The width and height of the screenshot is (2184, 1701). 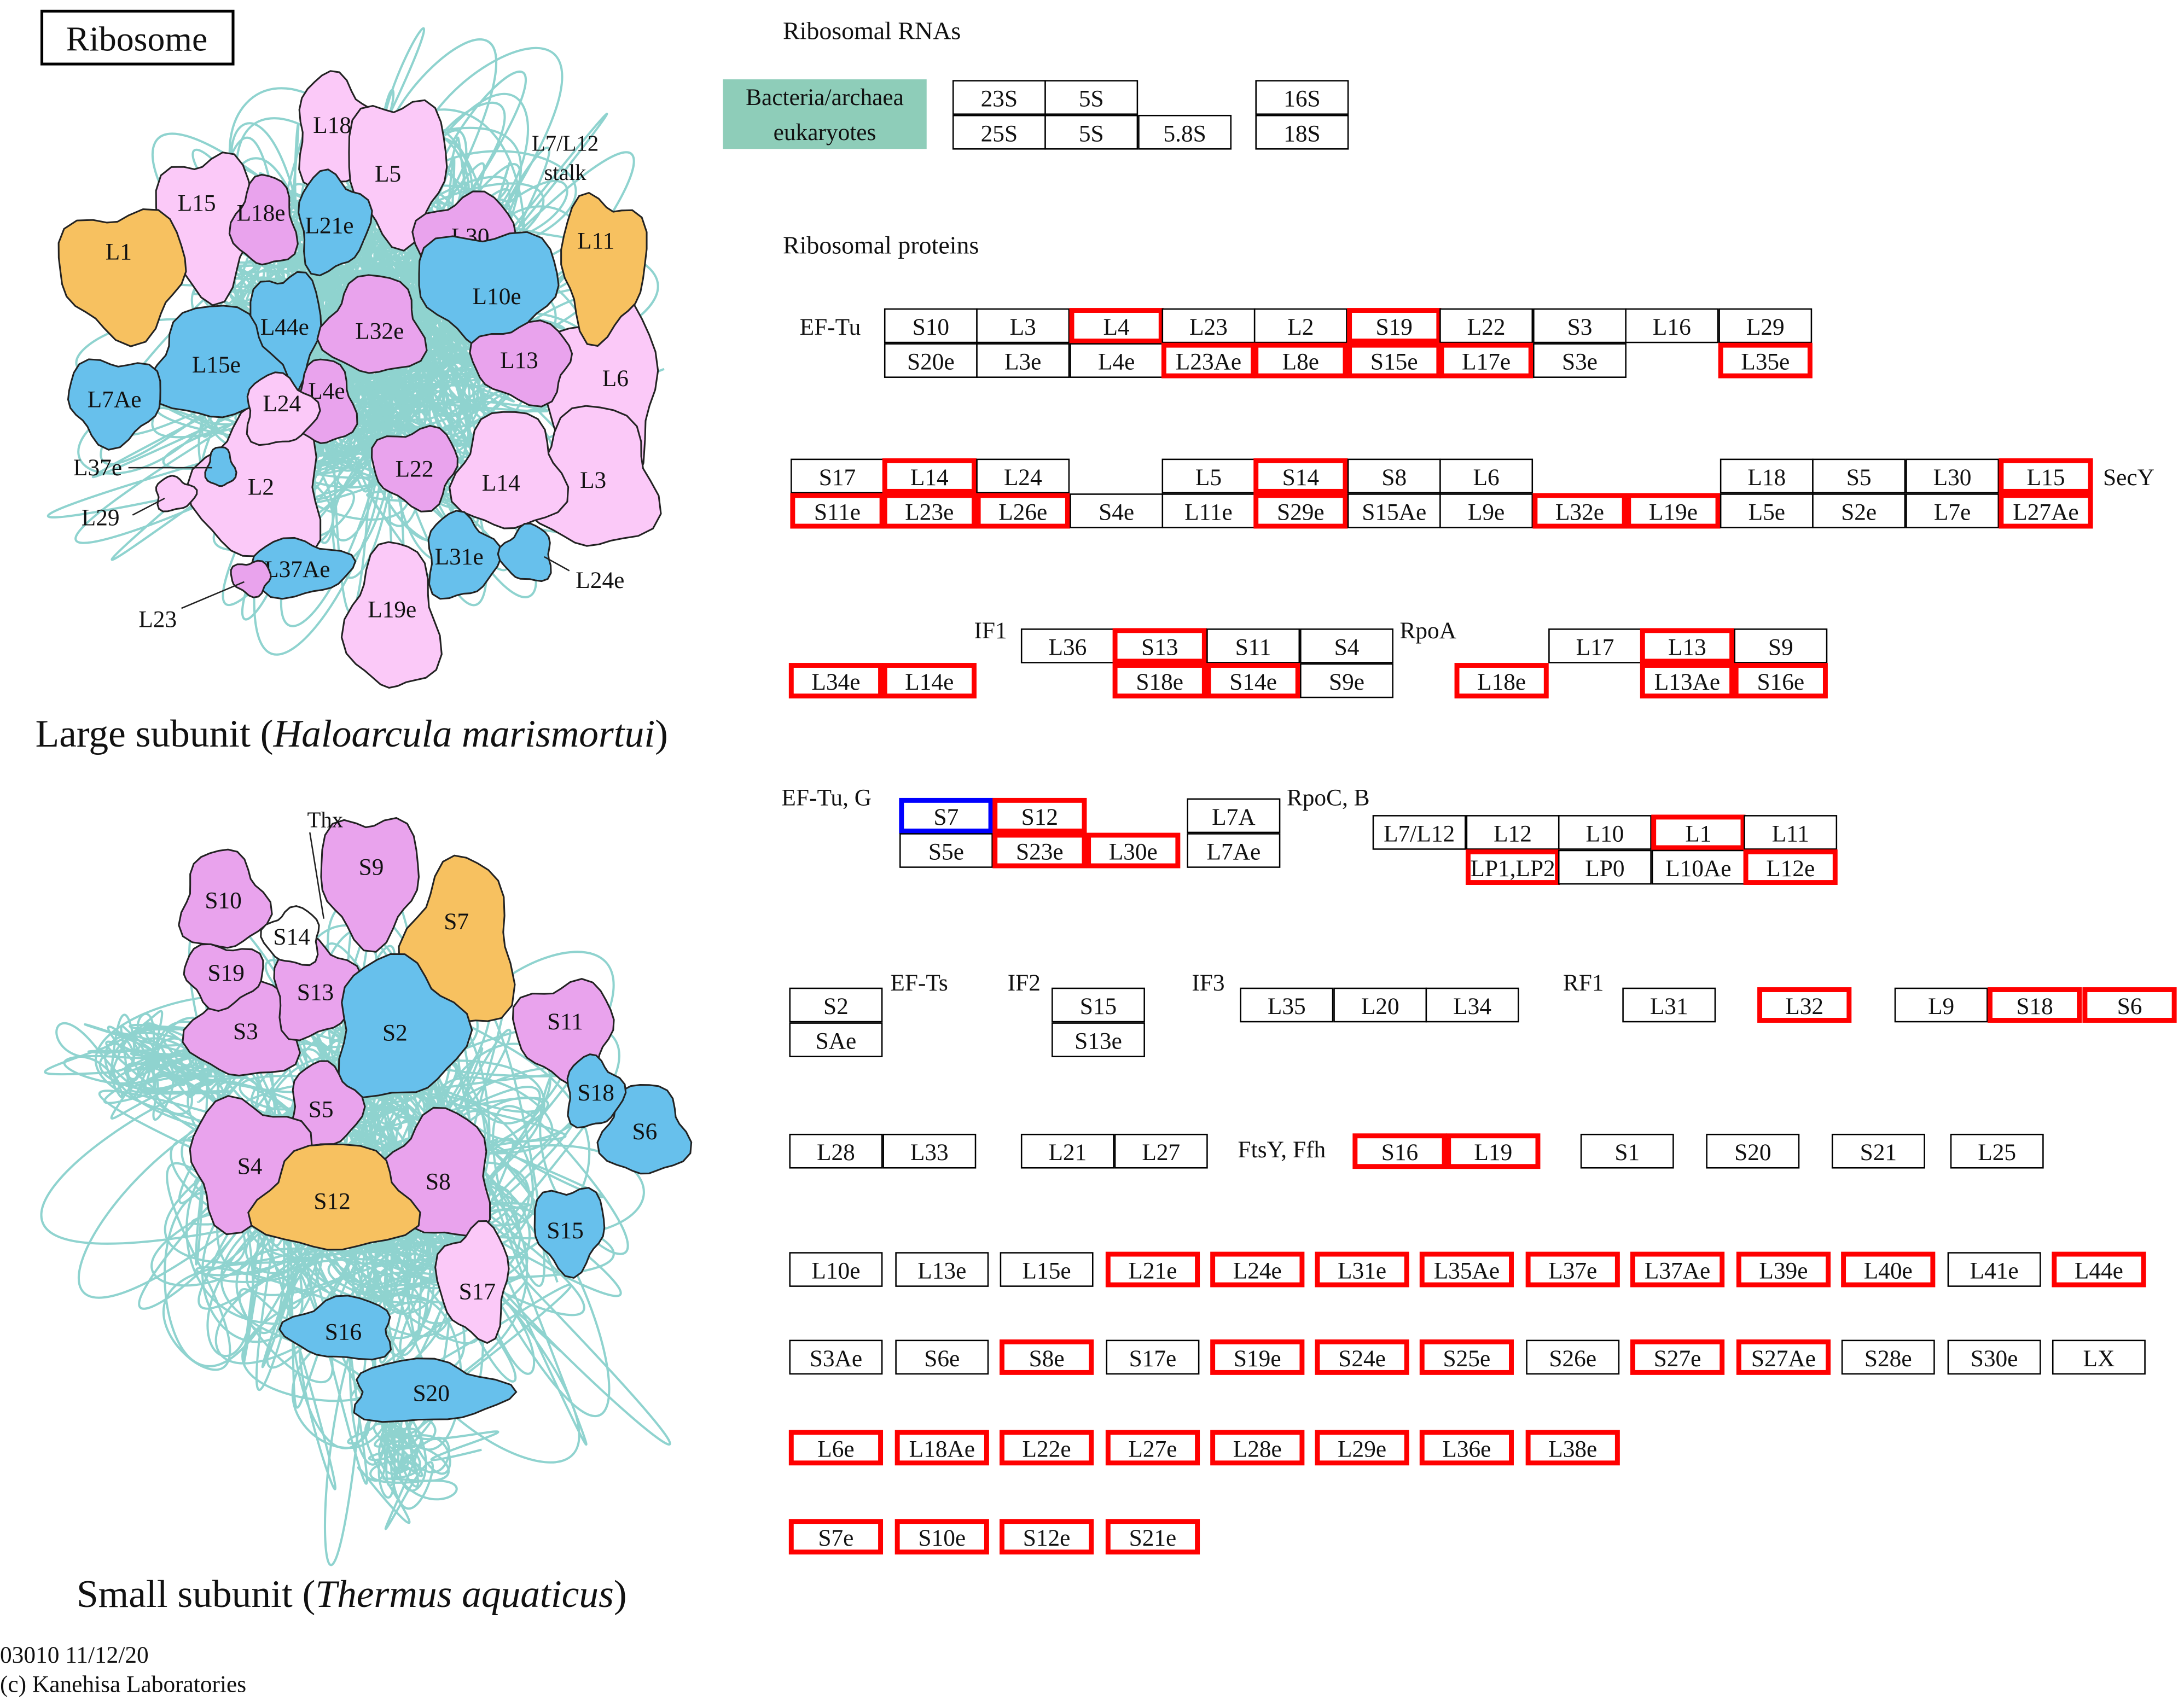 What do you see at coordinates (931, 327) in the screenshot?
I see `gene-label: S10` at bounding box center [931, 327].